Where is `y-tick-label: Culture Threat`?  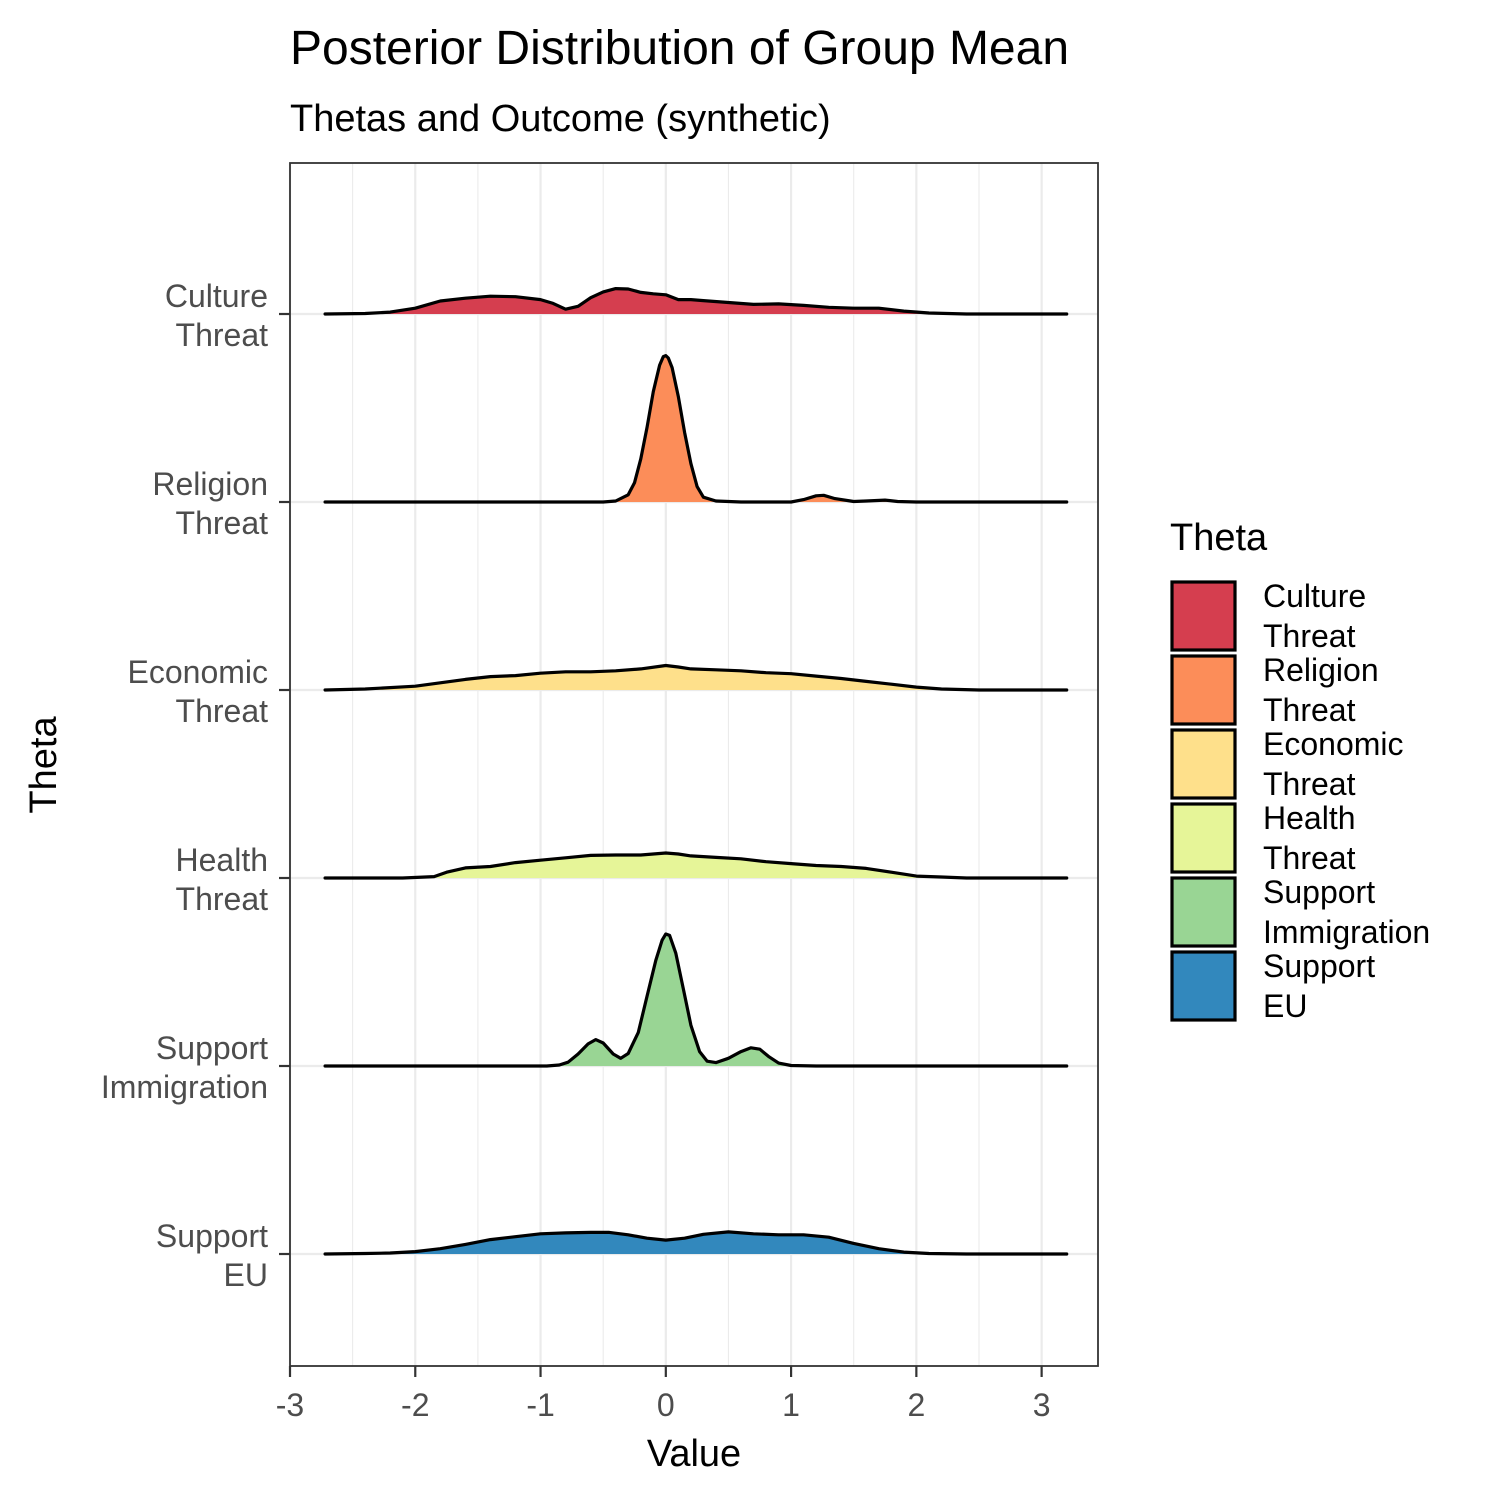 y-tick-label: Culture Threat is located at coordinates (216, 315).